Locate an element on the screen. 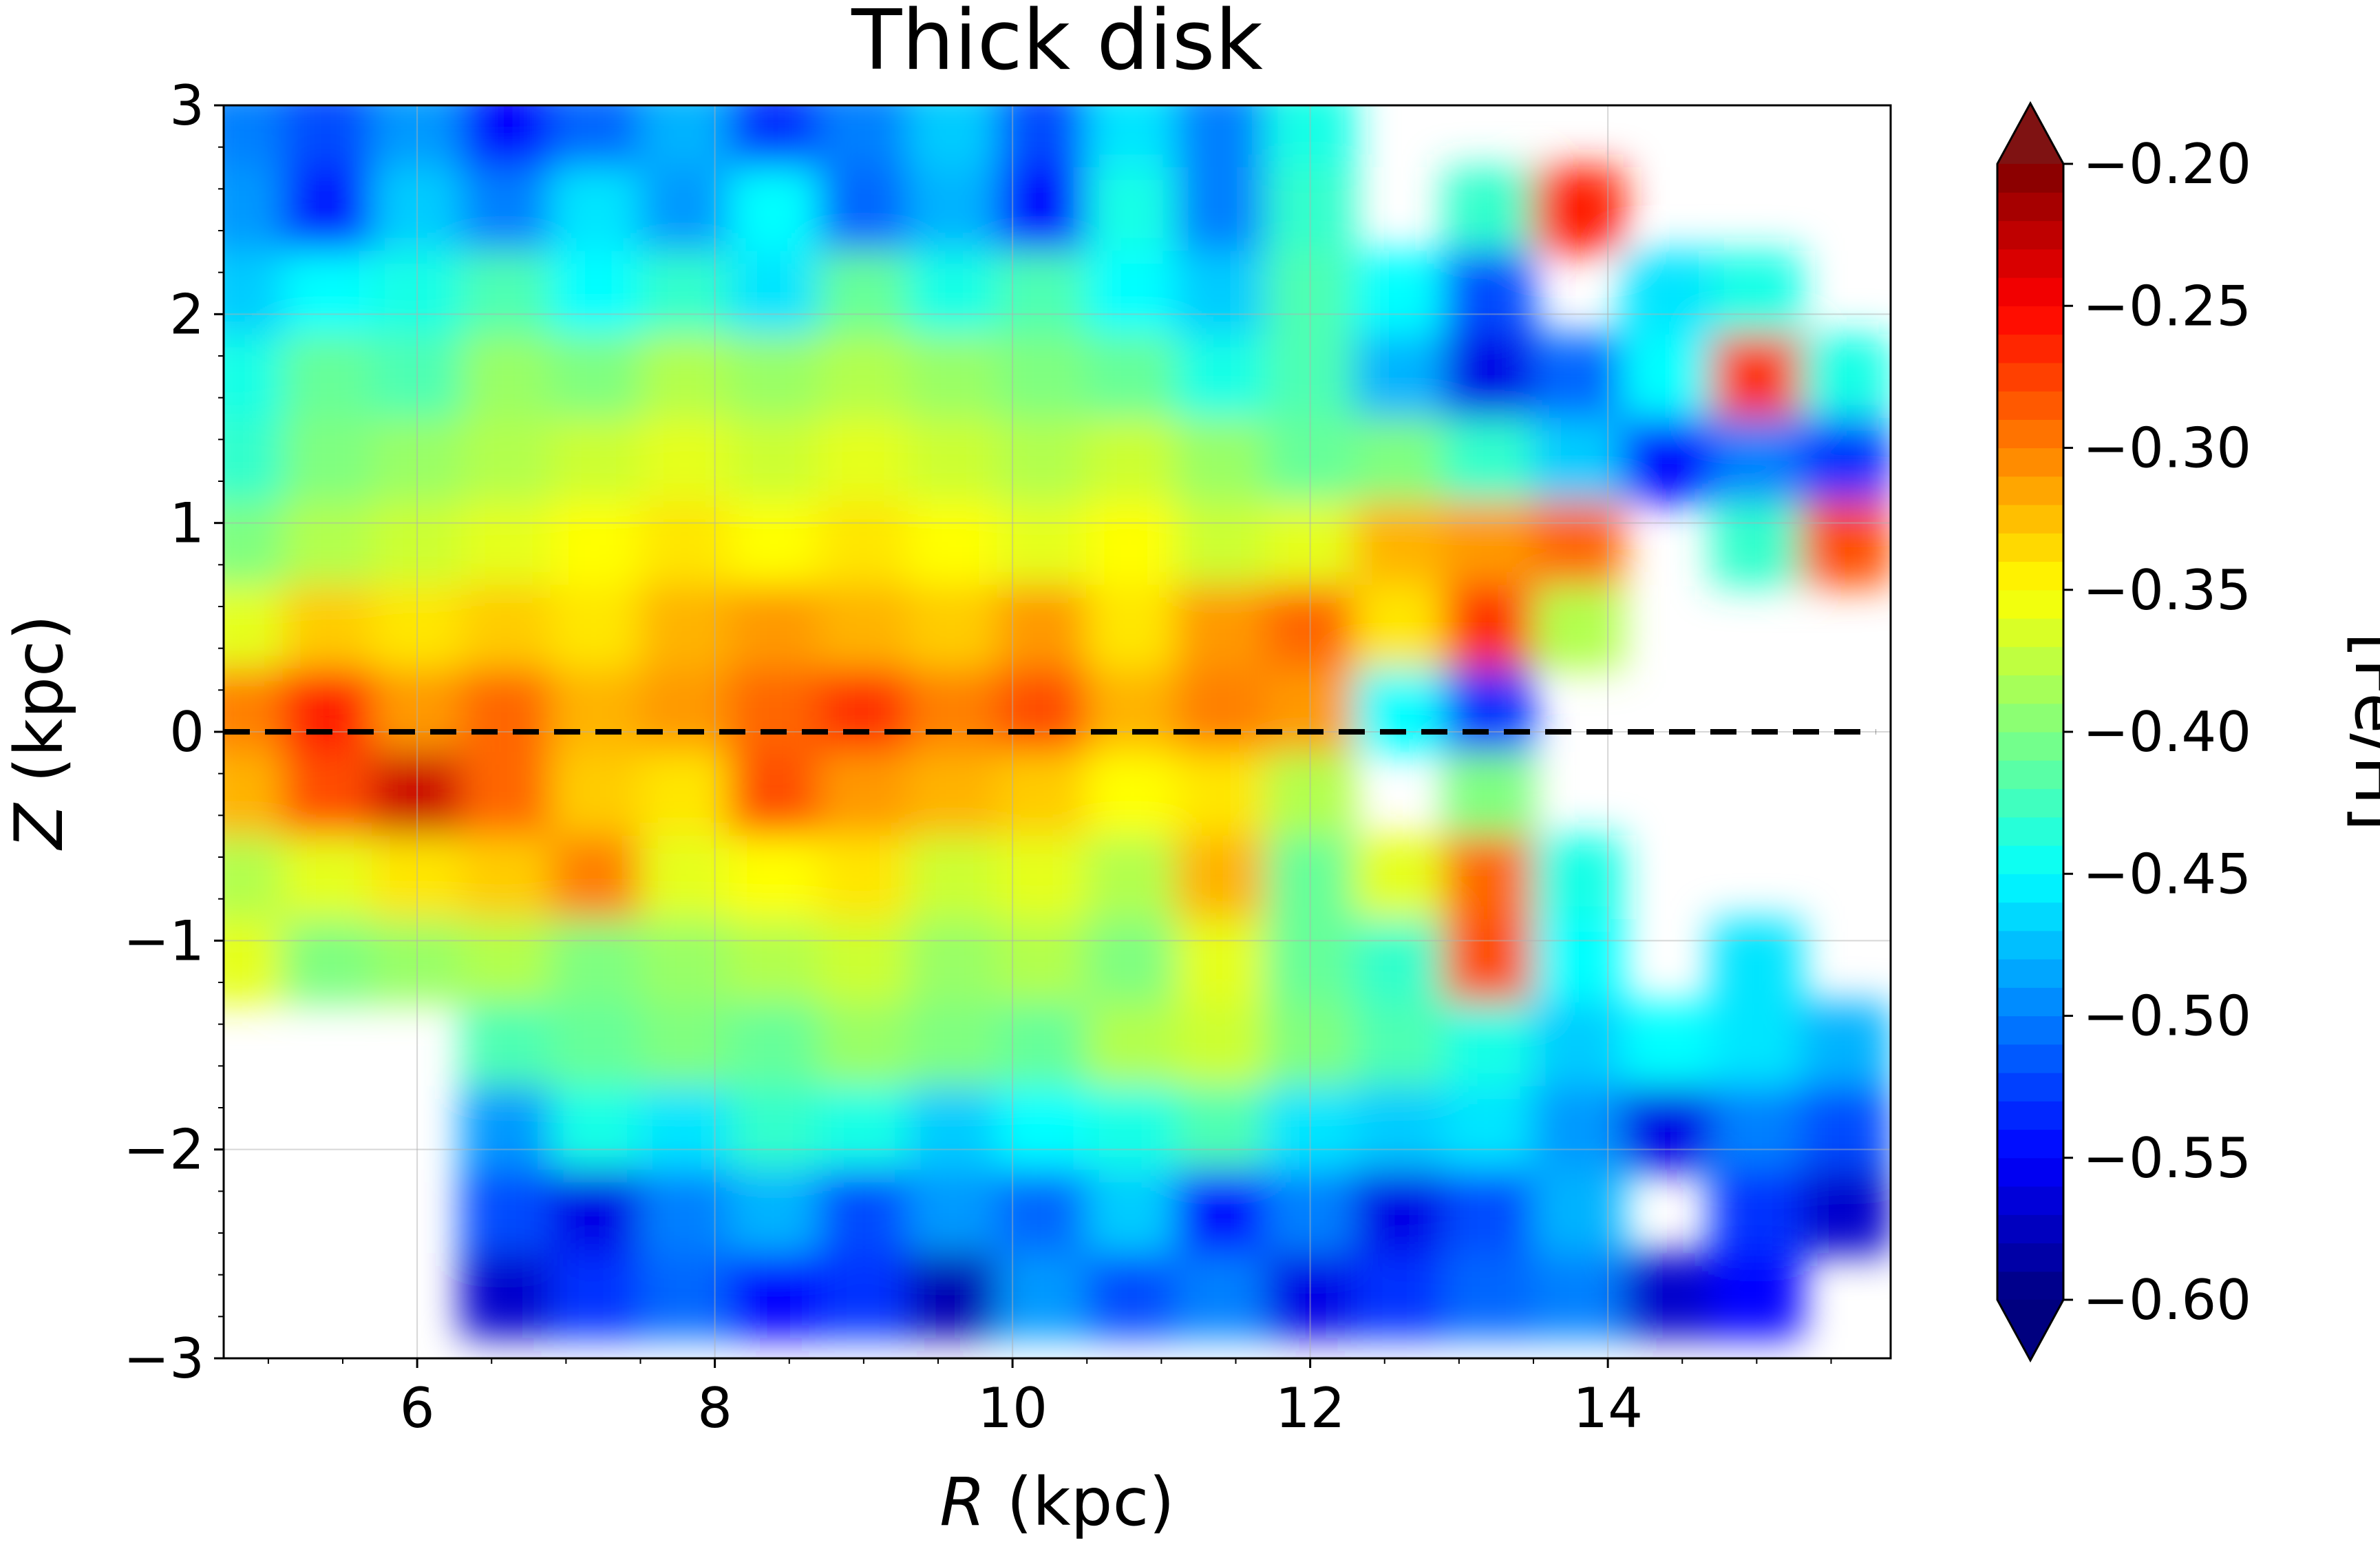 This screenshot has width=2380, height=1549. chart-title: Thick disk is located at coordinates (1057, 44).